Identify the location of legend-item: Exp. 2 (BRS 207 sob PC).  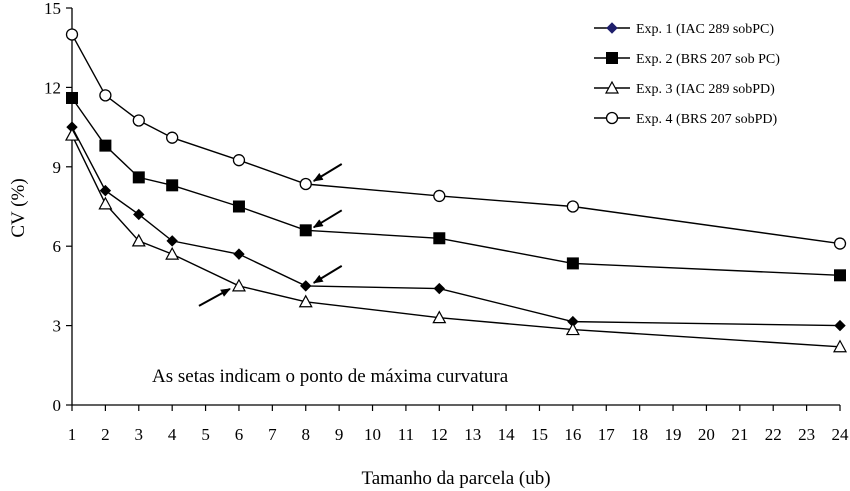
(687, 59).